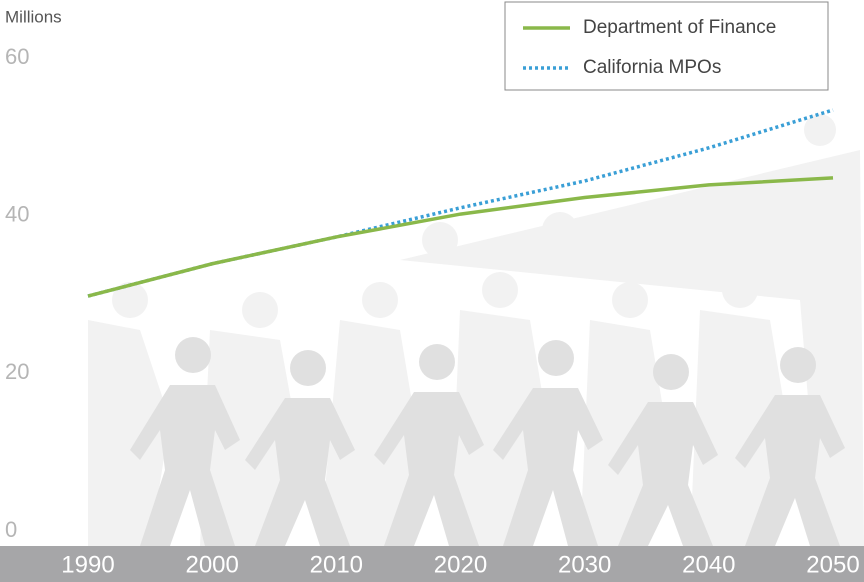 This screenshot has width=864, height=582. I want to click on x-axis-band, so click(432, 564).